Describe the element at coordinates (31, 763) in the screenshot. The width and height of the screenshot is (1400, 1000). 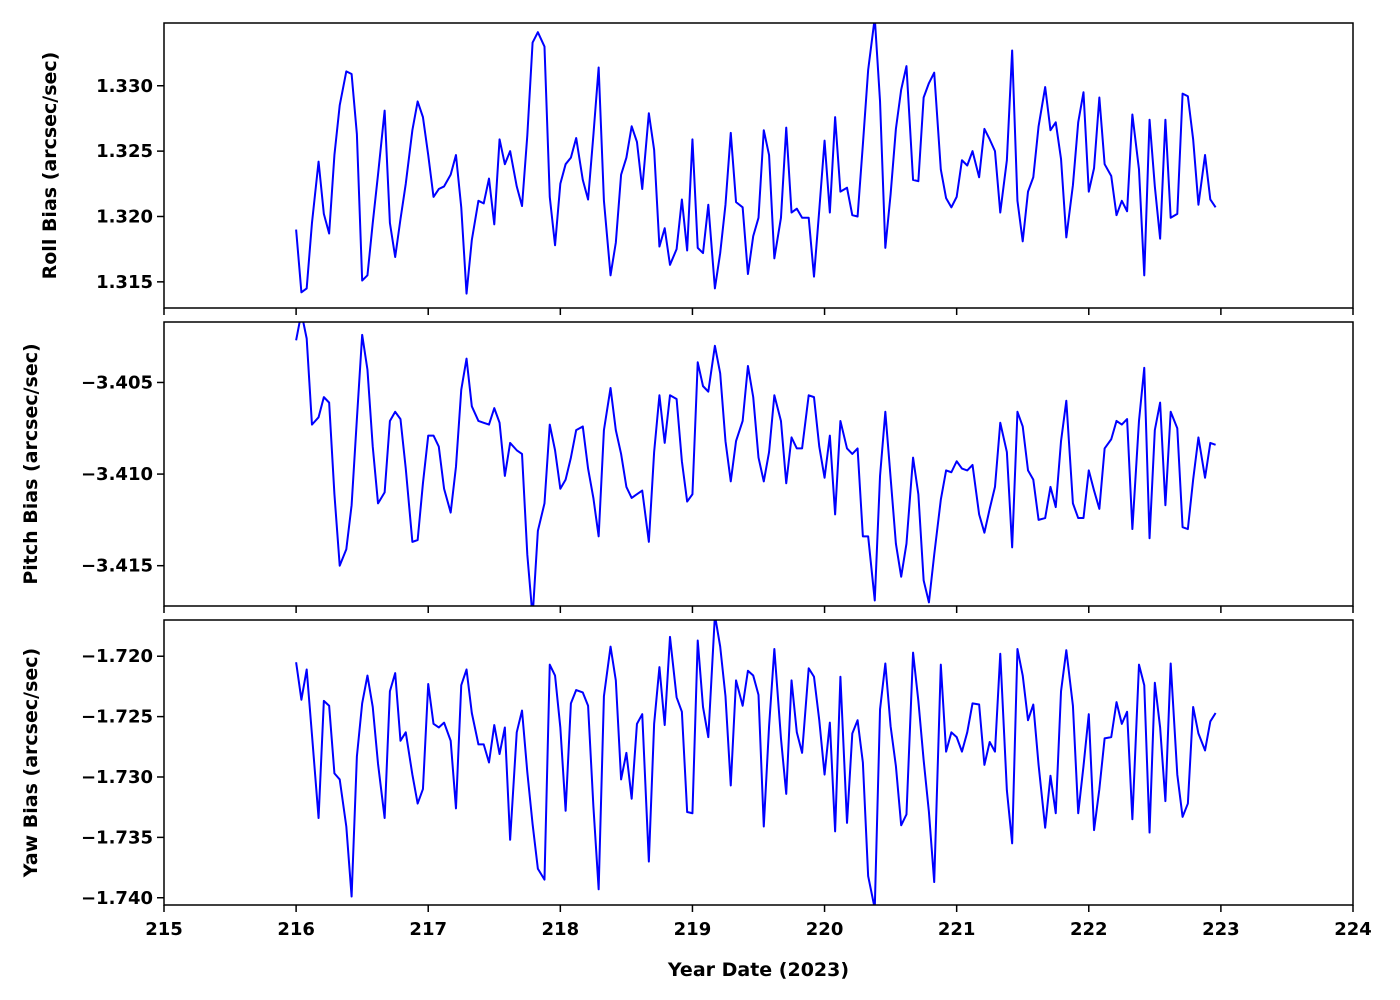
I see `yaw-y-axis-label: Yaw Bias (arcsec/sec)` at that location.